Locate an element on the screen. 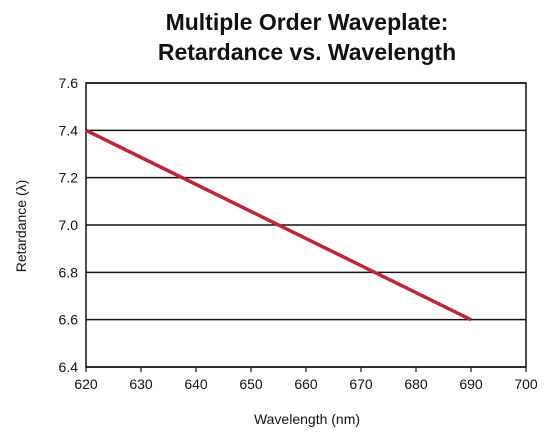  y-tick-label: 6.4 is located at coordinates (69, 367).